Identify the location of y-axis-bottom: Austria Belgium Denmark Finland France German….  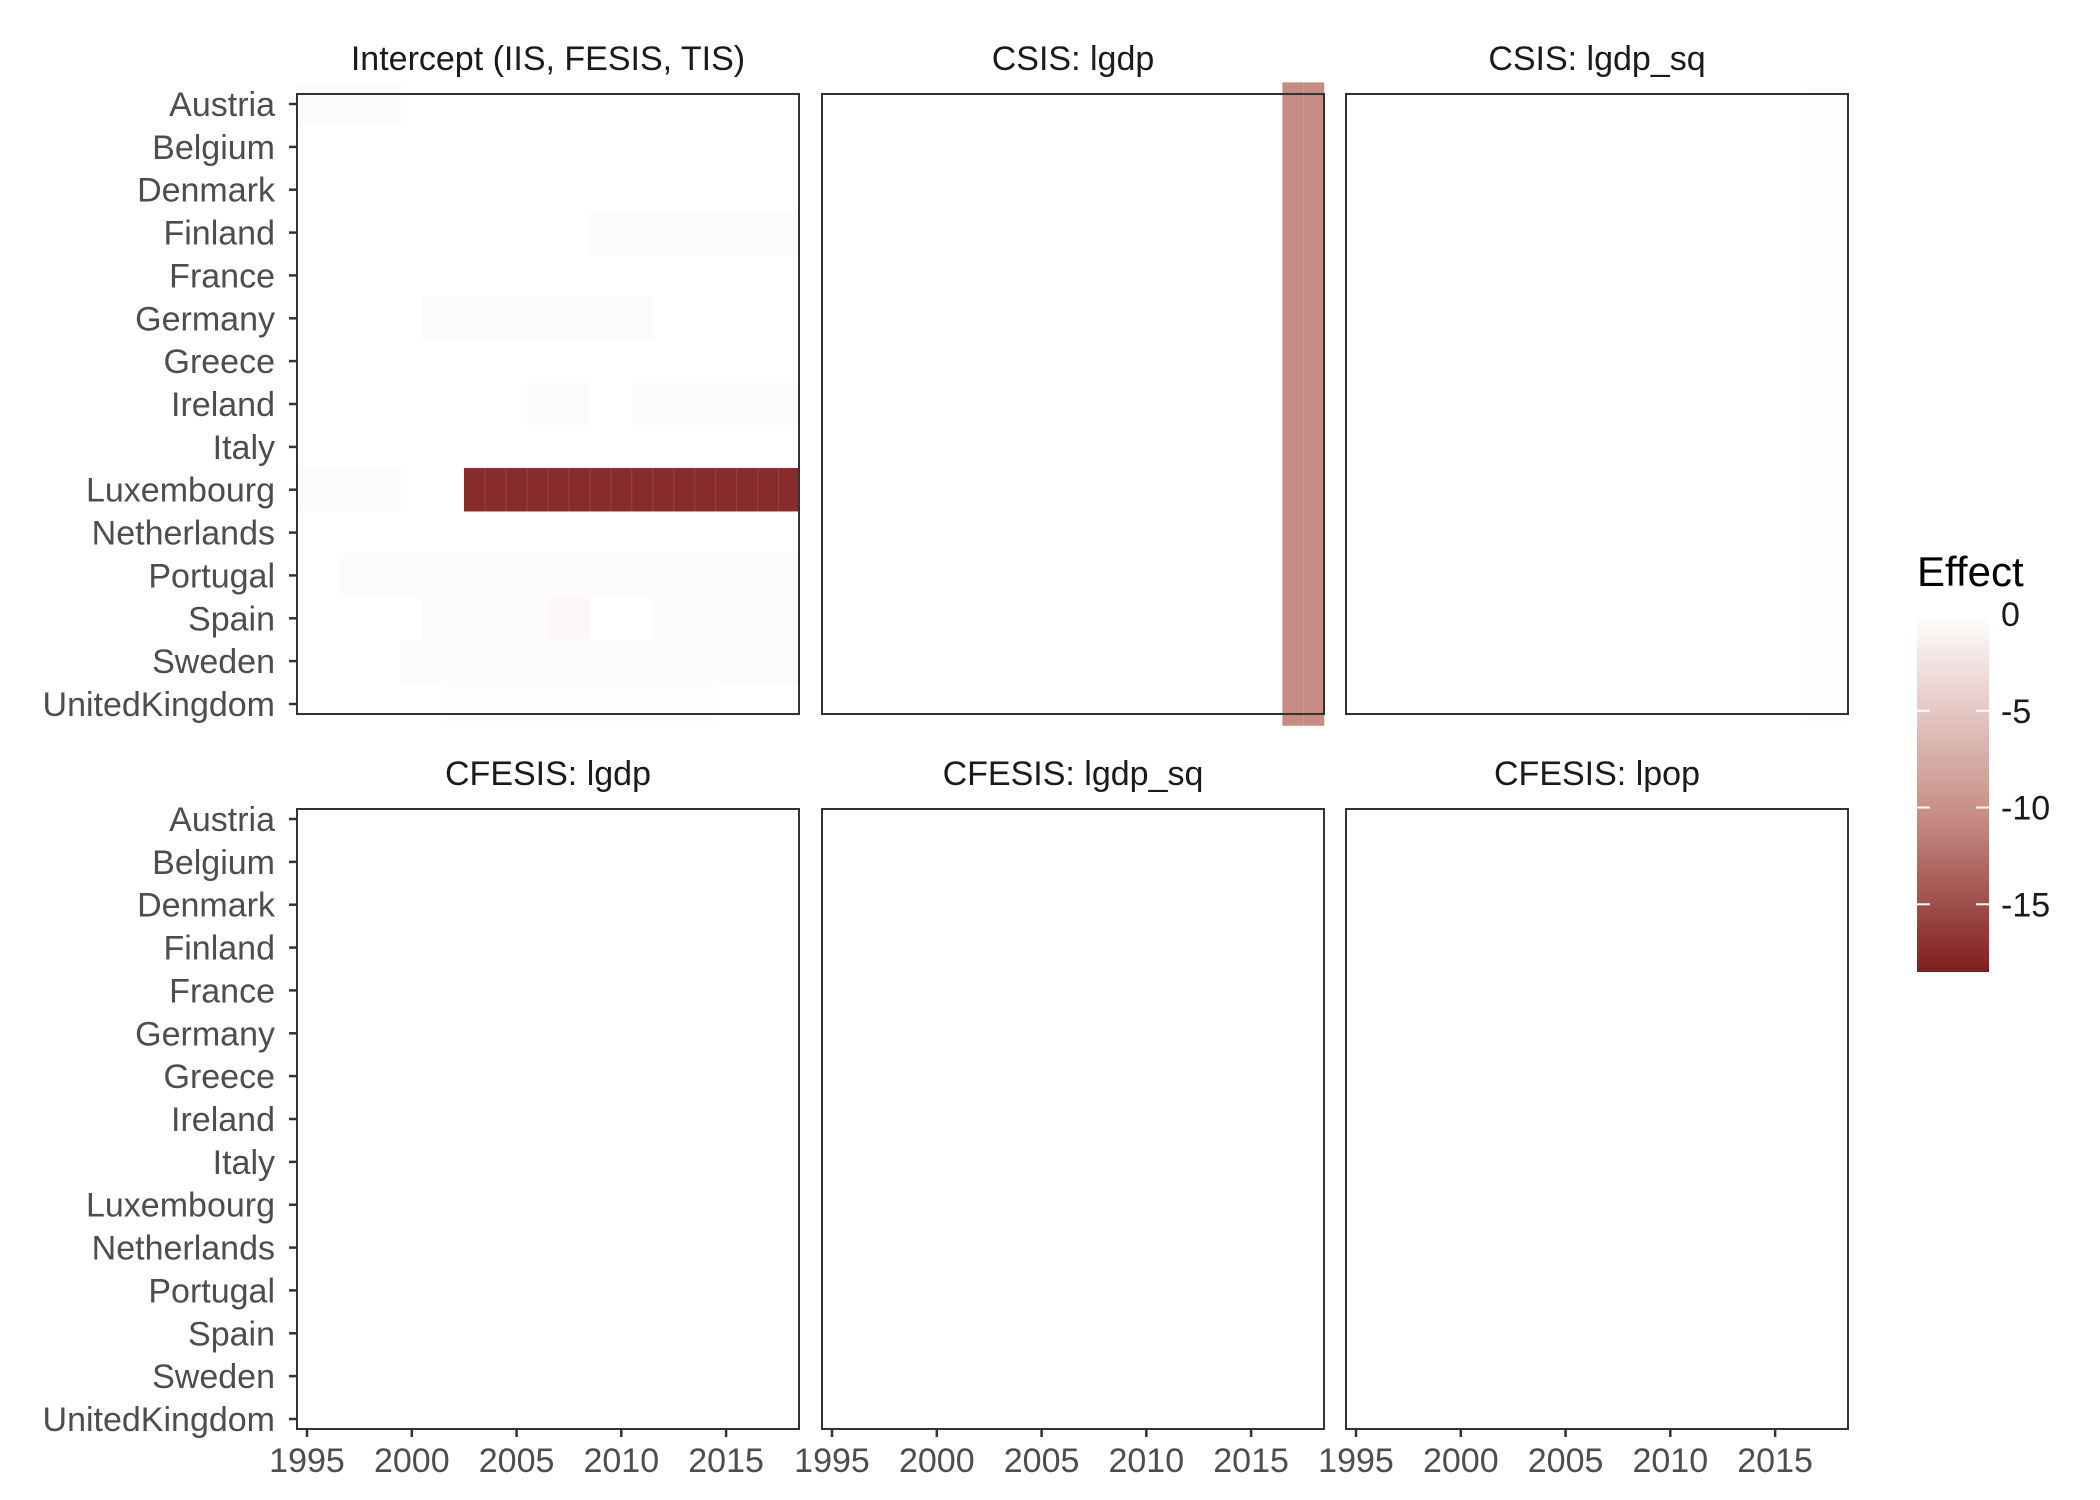
(170, 1120).